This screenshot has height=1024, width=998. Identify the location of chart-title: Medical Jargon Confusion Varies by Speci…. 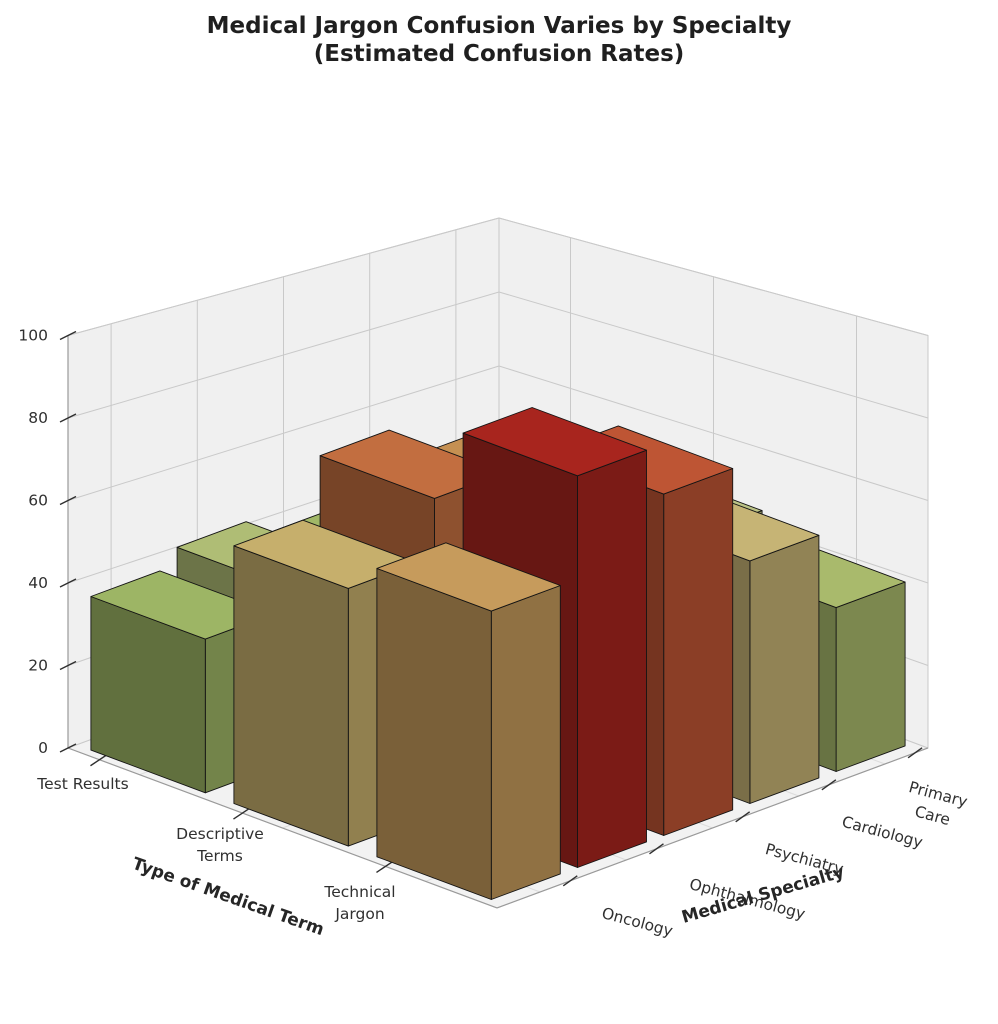
(499, 40).